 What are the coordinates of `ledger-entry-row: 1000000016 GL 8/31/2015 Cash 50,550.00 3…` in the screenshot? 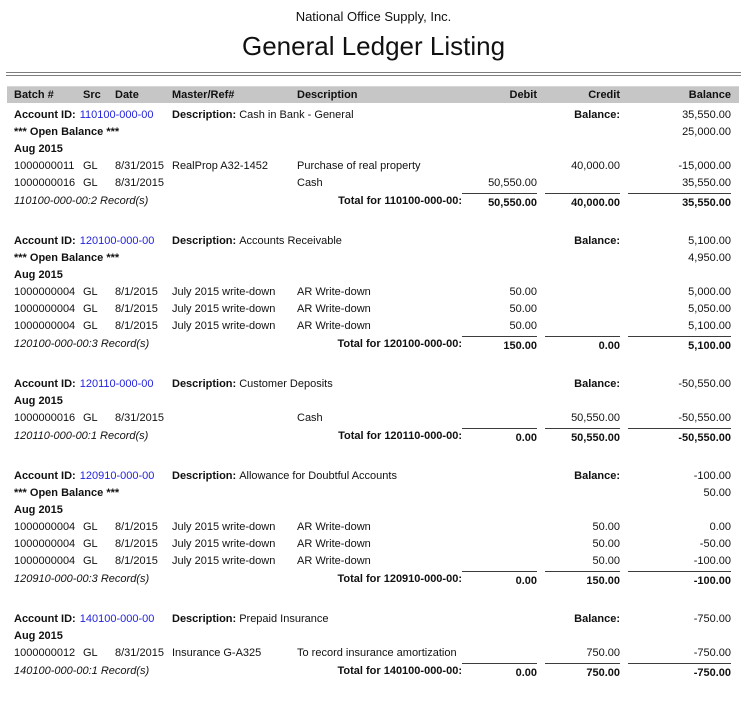 It's located at (372, 183).